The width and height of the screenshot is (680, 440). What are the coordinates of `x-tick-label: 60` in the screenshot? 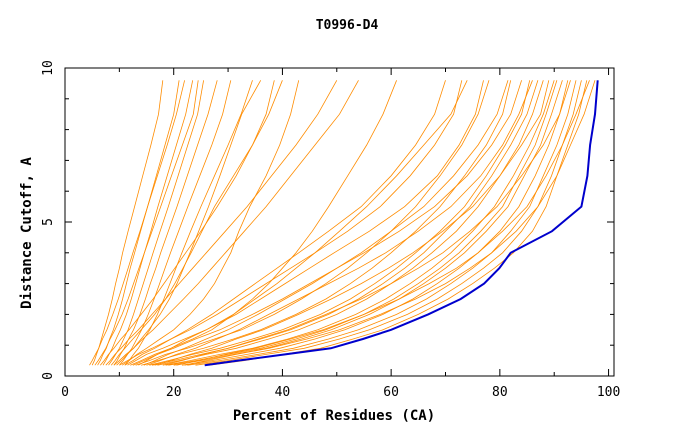 It's located at (391, 392).